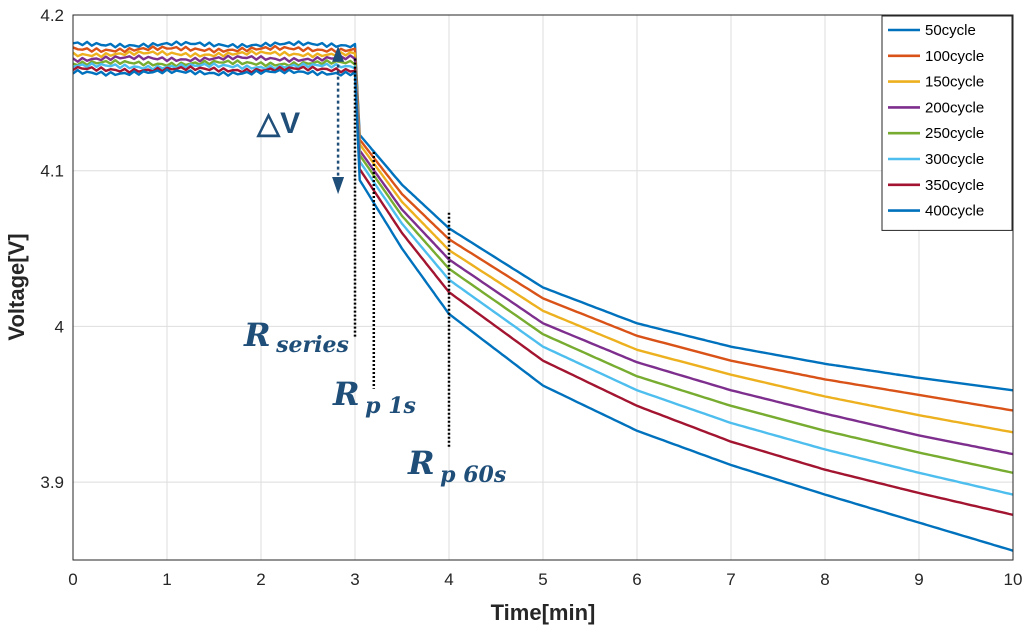 The height and width of the screenshot is (634, 1029). I want to click on legend-label-400cycle: 400cycle, so click(954, 211).